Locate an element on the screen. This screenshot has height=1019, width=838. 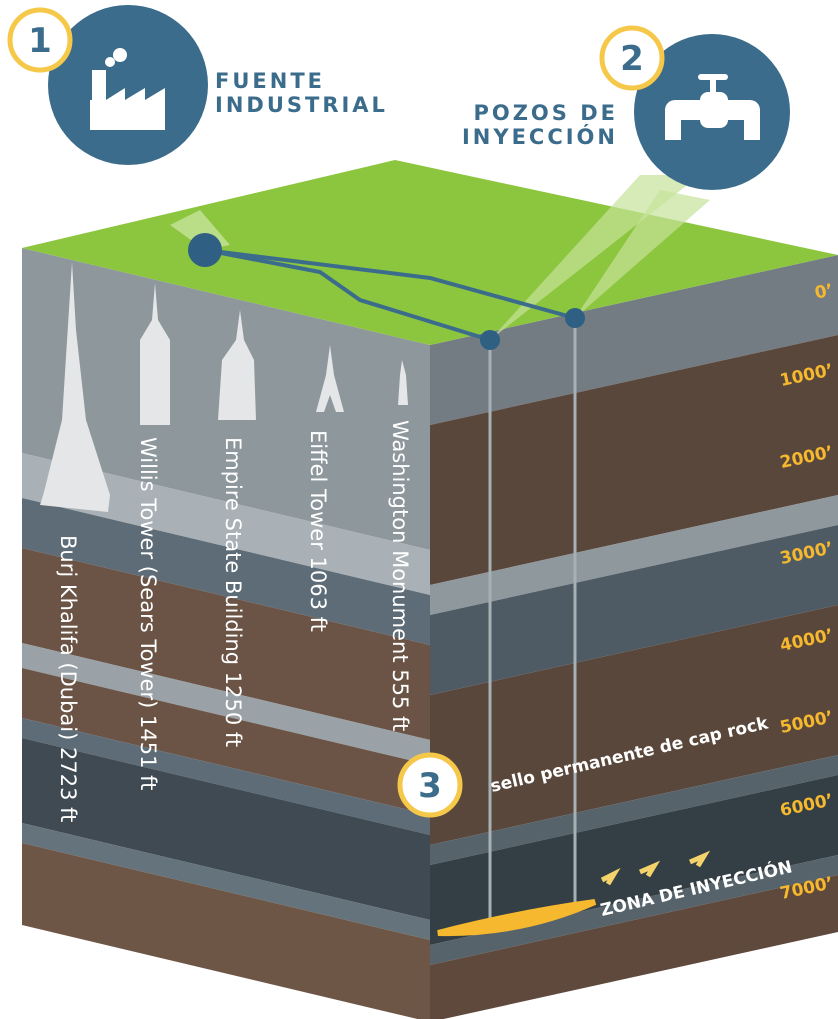
badge-number: 2 is located at coordinates (632, 59).